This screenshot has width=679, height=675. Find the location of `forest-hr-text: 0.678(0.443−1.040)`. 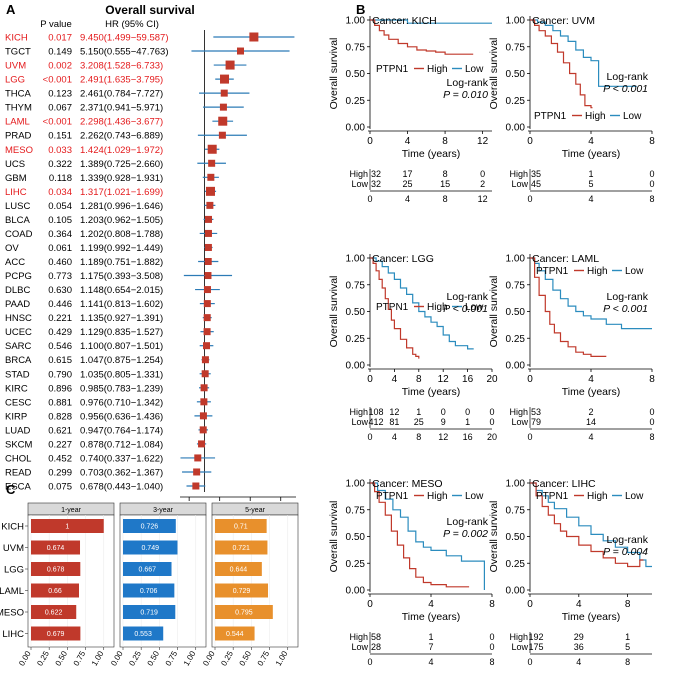

forest-hr-text: 0.678(0.443−1.040) is located at coordinates (121, 487).